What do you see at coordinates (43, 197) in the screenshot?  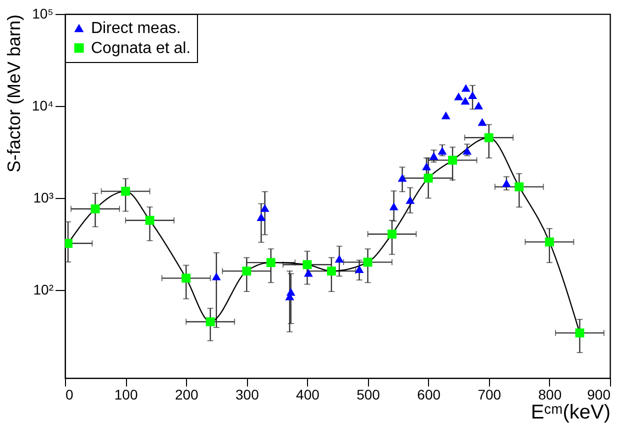 I see `y-tick-label: 10³` at bounding box center [43, 197].